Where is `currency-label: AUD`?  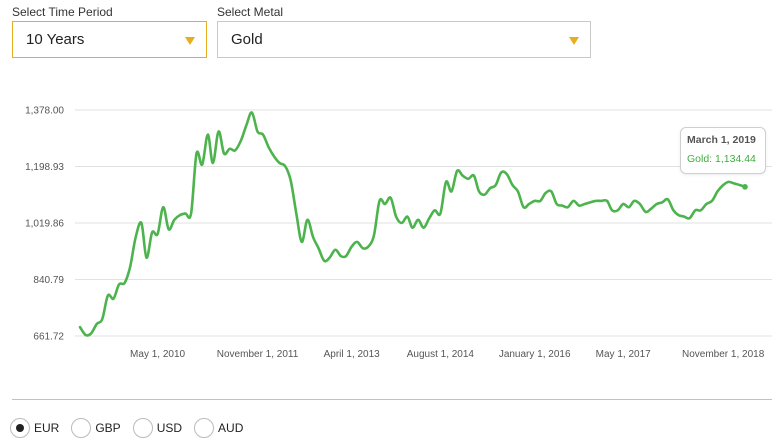 currency-label: AUD is located at coordinates (231, 428).